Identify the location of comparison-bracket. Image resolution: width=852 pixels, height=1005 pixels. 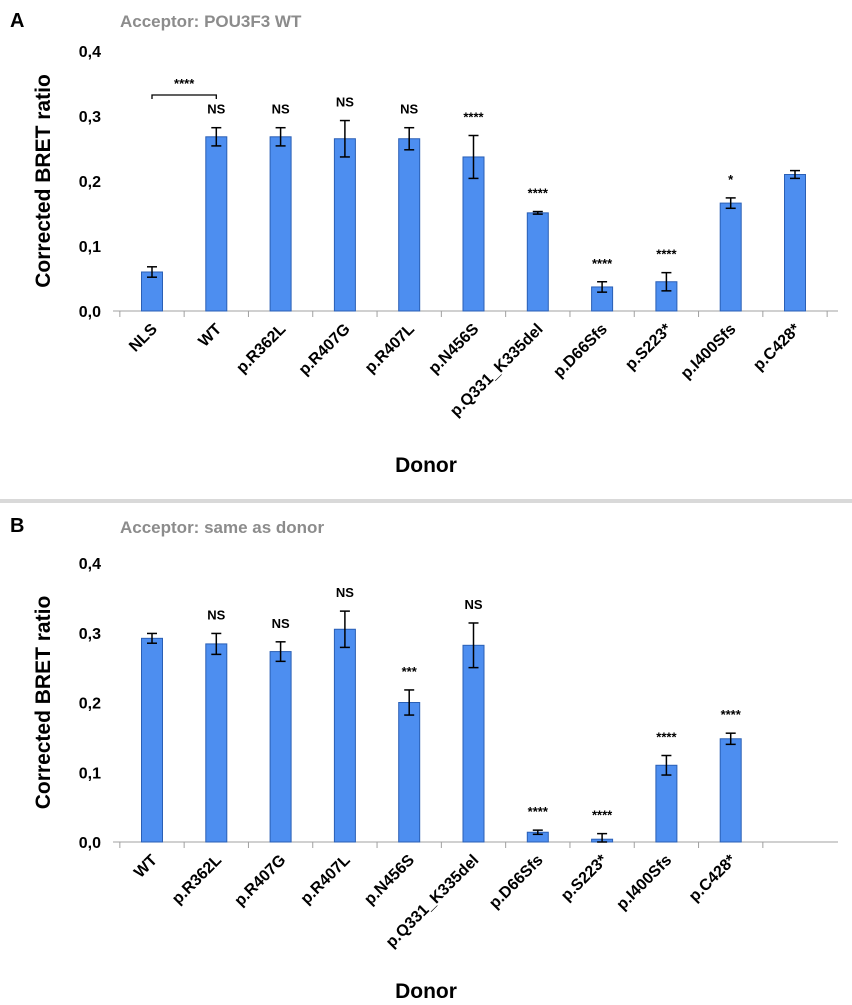
(184, 96).